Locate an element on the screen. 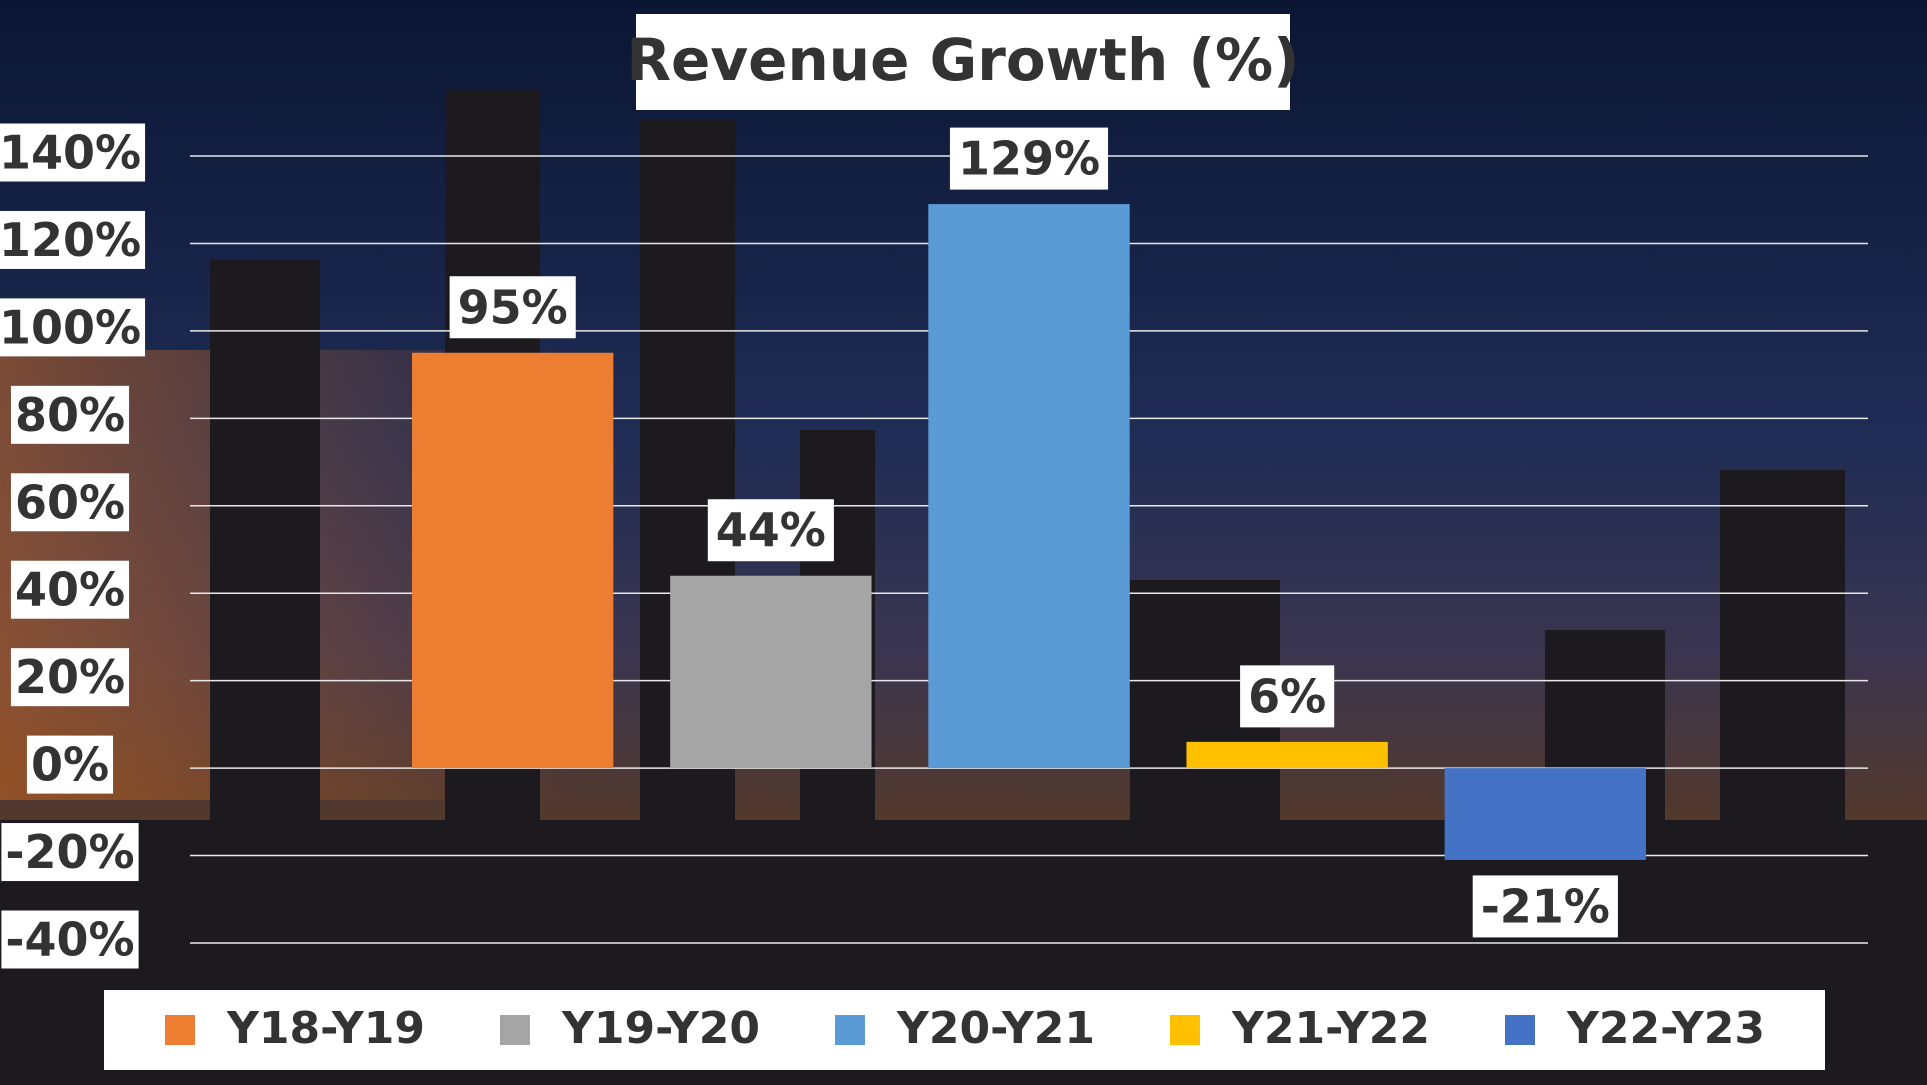 Image resolution: width=1927 pixels, height=1085 pixels. y-tick-label-group: 140% is located at coordinates (73, 152).